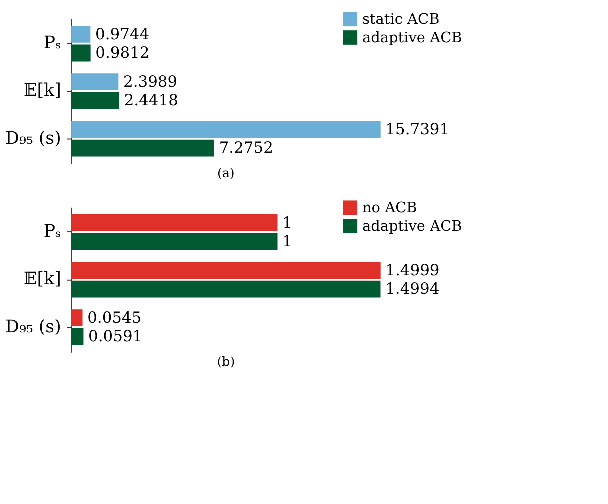 The width and height of the screenshot is (608, 504). What do you see at coordinates (401, 20) in the screenshot?
I see `legend-label: static ACB` at bounding box center [401, 20].